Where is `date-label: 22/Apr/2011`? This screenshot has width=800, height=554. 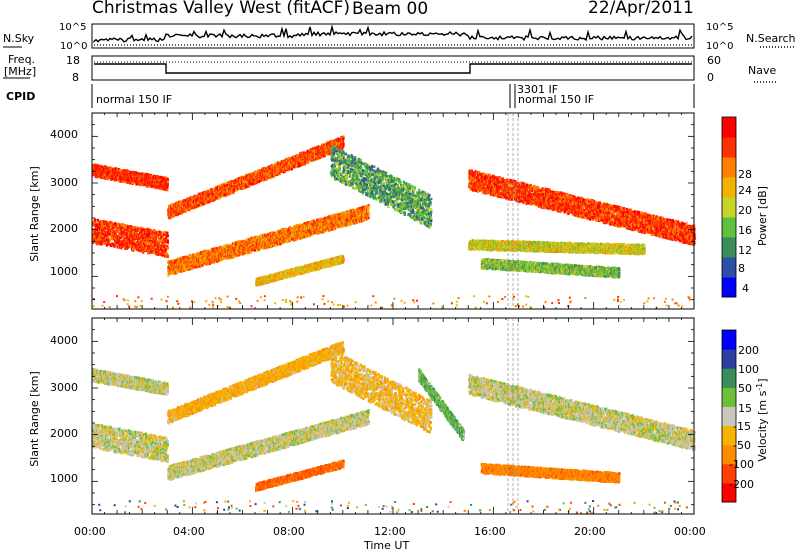 date-label: 22/Apr/2011 is located at coordinates (641, 9).